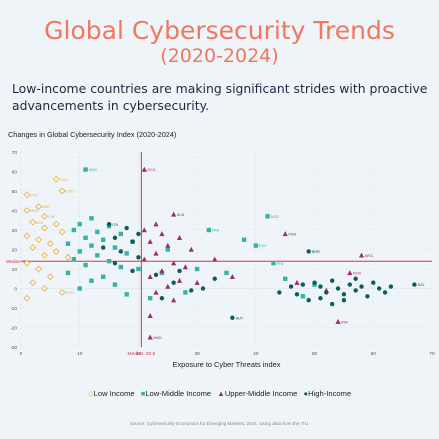 The image size is (439, 439). I want to click on legend-low-middle-income: ■Low-Middle Income, so click(176, 393).